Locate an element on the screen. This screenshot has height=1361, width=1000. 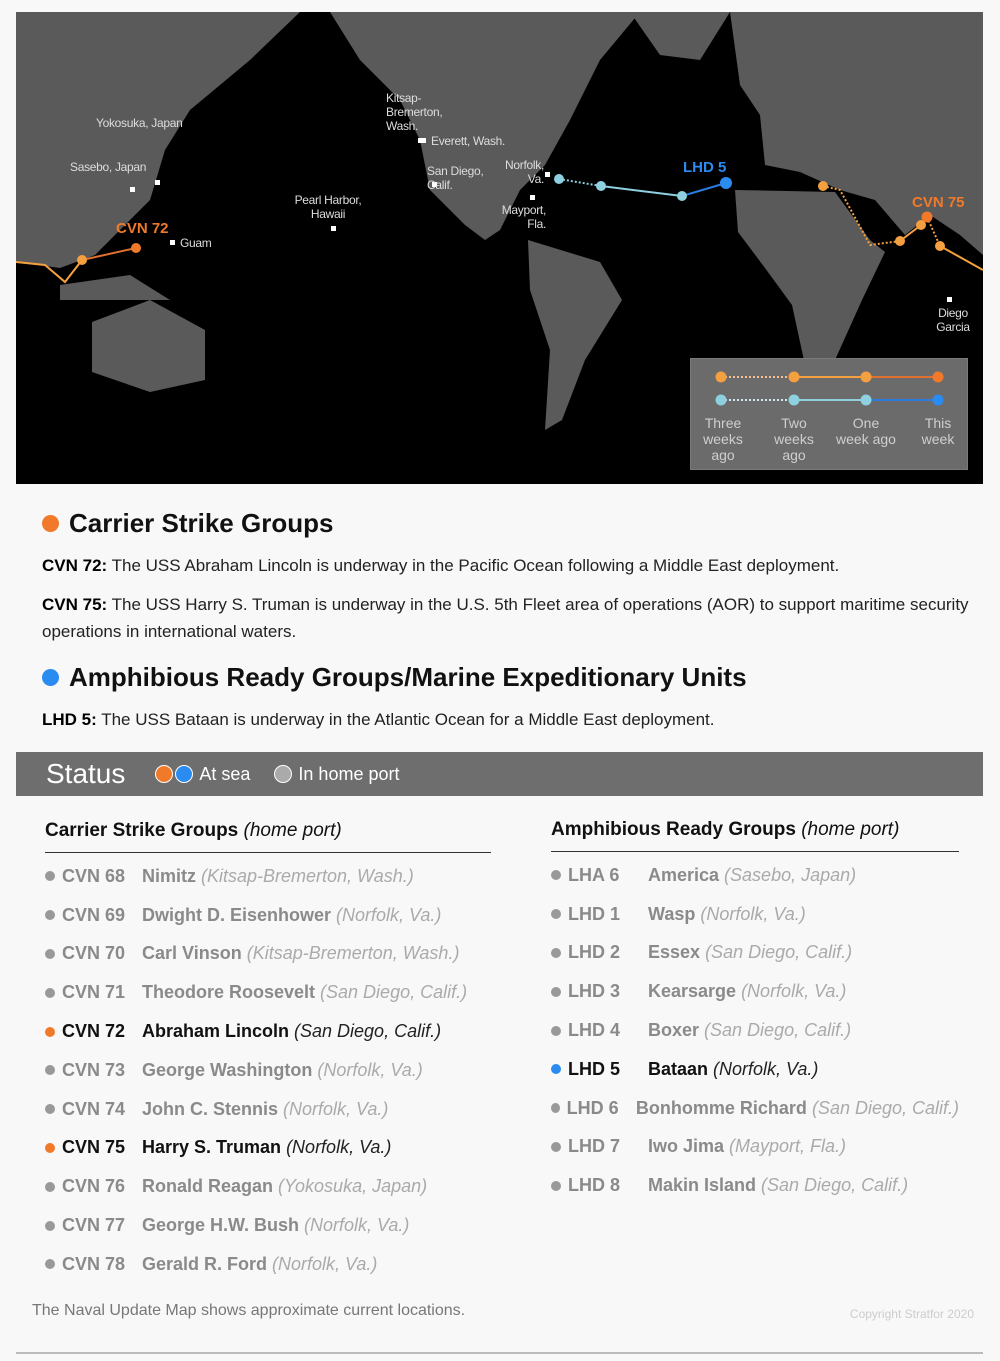
ship-row: LHD 4 Boxer (San Diego, Calif.) is located at coordinates (755, 1030).